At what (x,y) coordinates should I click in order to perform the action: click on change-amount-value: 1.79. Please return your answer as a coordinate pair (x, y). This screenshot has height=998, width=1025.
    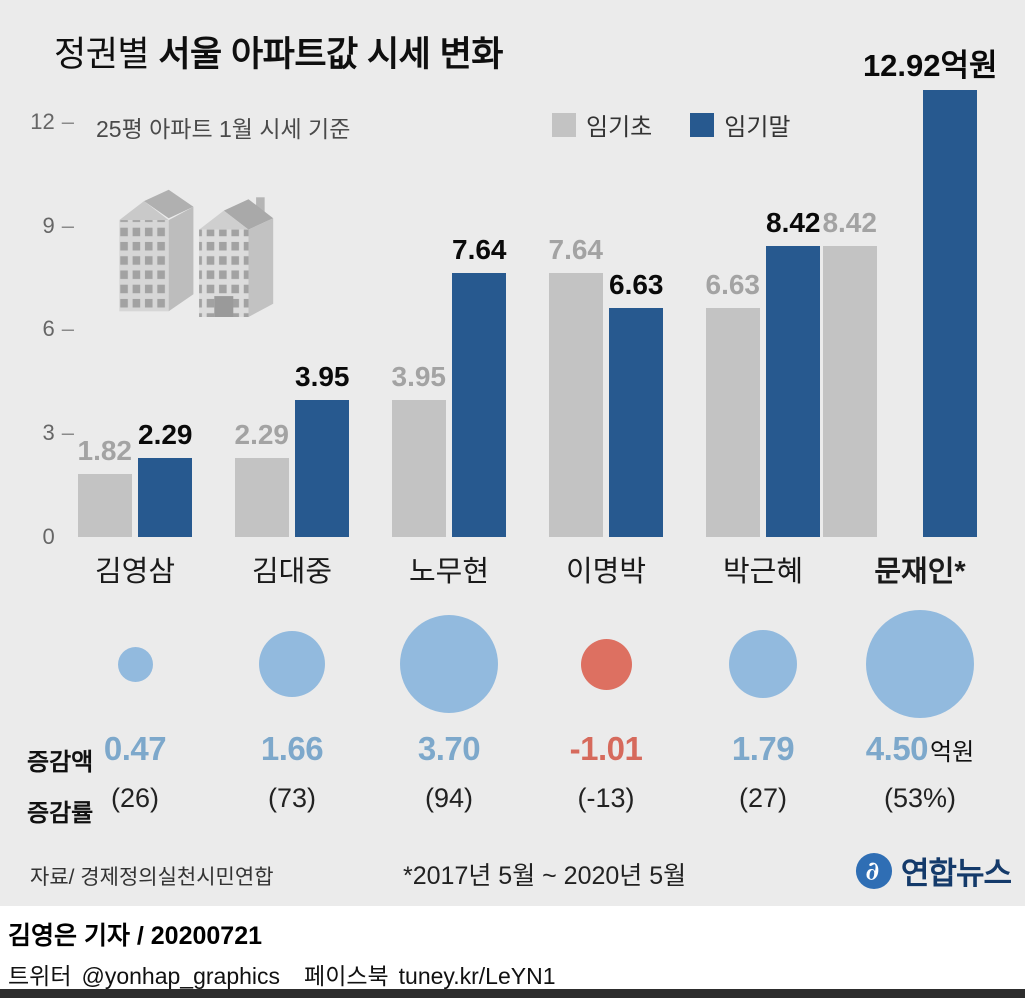
    Looking at the image, I should click on (763, 748).